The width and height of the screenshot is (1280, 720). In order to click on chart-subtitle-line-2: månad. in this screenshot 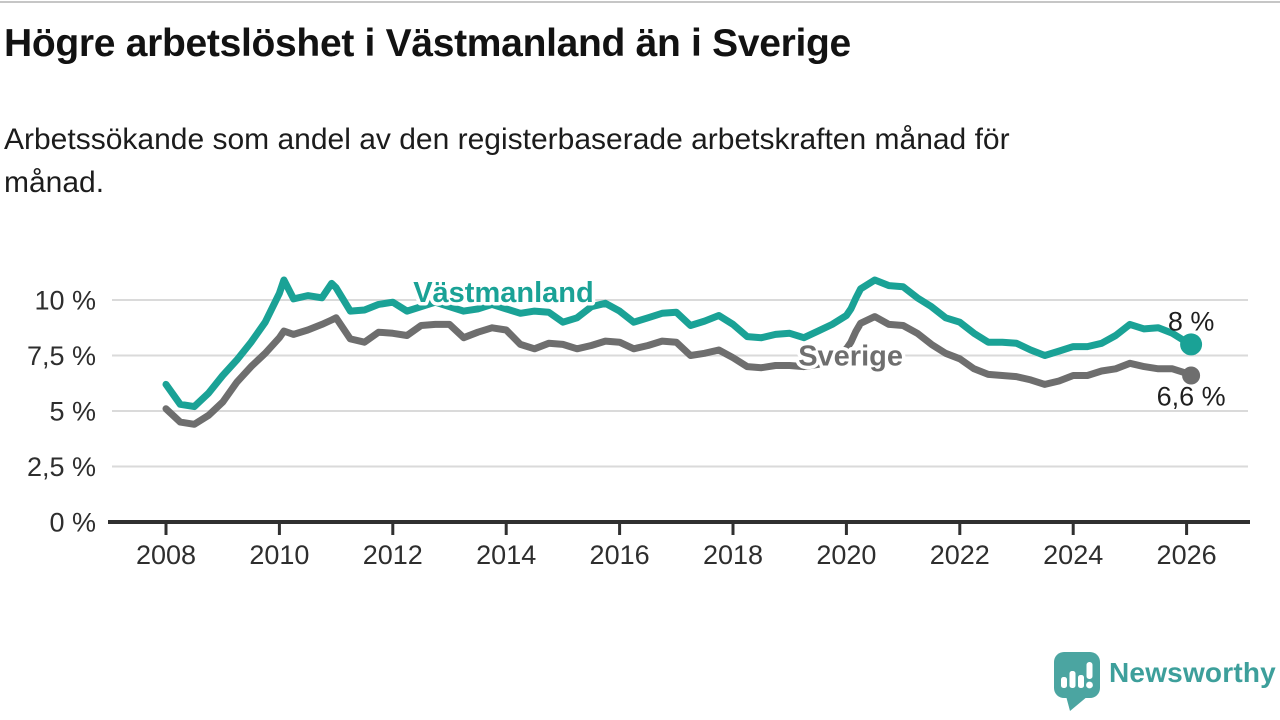, I will do `click(54, 182)`.